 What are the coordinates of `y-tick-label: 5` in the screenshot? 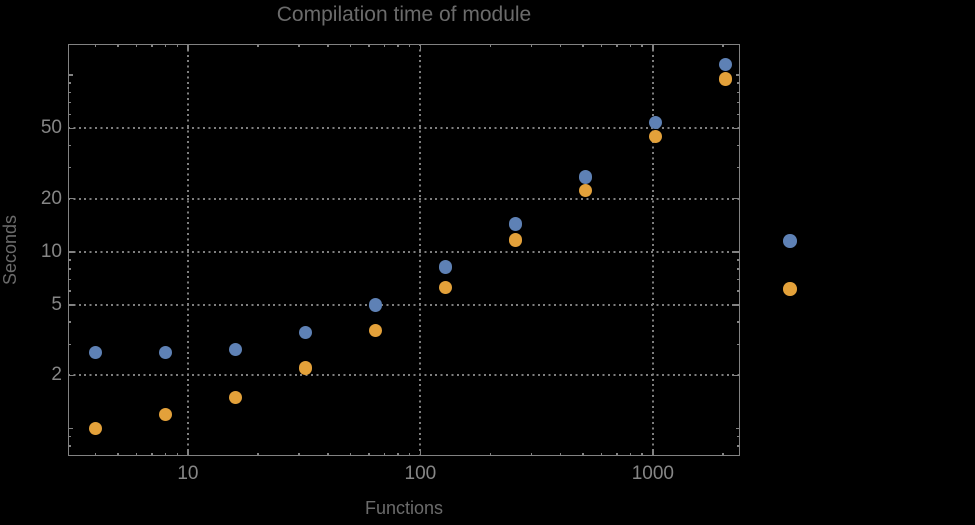 It's located at (56, 305).